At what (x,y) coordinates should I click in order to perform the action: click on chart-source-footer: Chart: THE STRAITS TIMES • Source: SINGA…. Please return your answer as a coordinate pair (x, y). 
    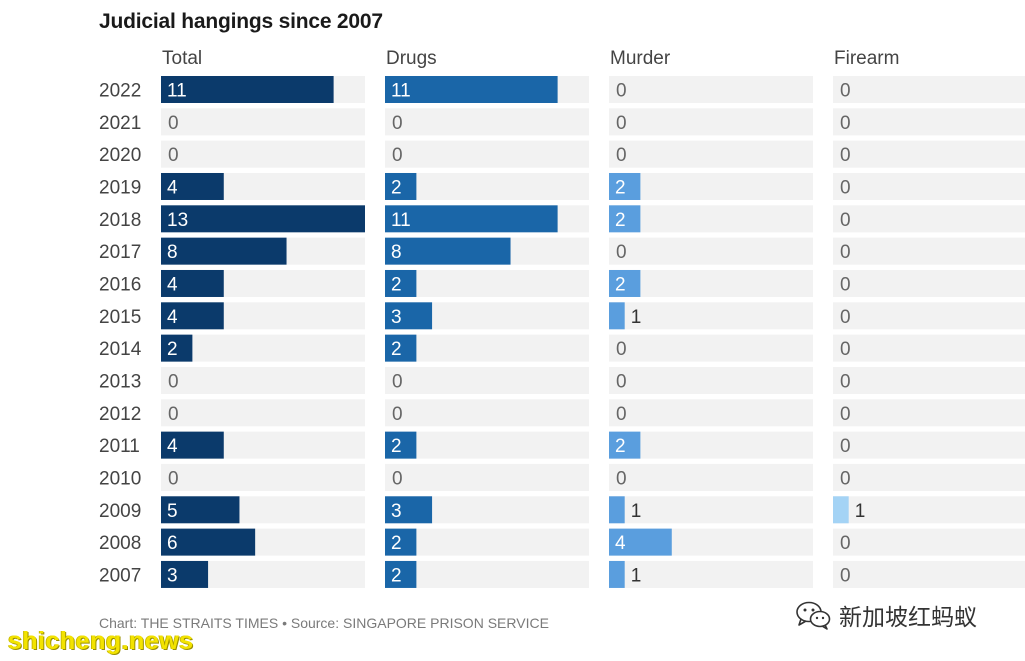
    Looking at the image, I should click on (324, 623).